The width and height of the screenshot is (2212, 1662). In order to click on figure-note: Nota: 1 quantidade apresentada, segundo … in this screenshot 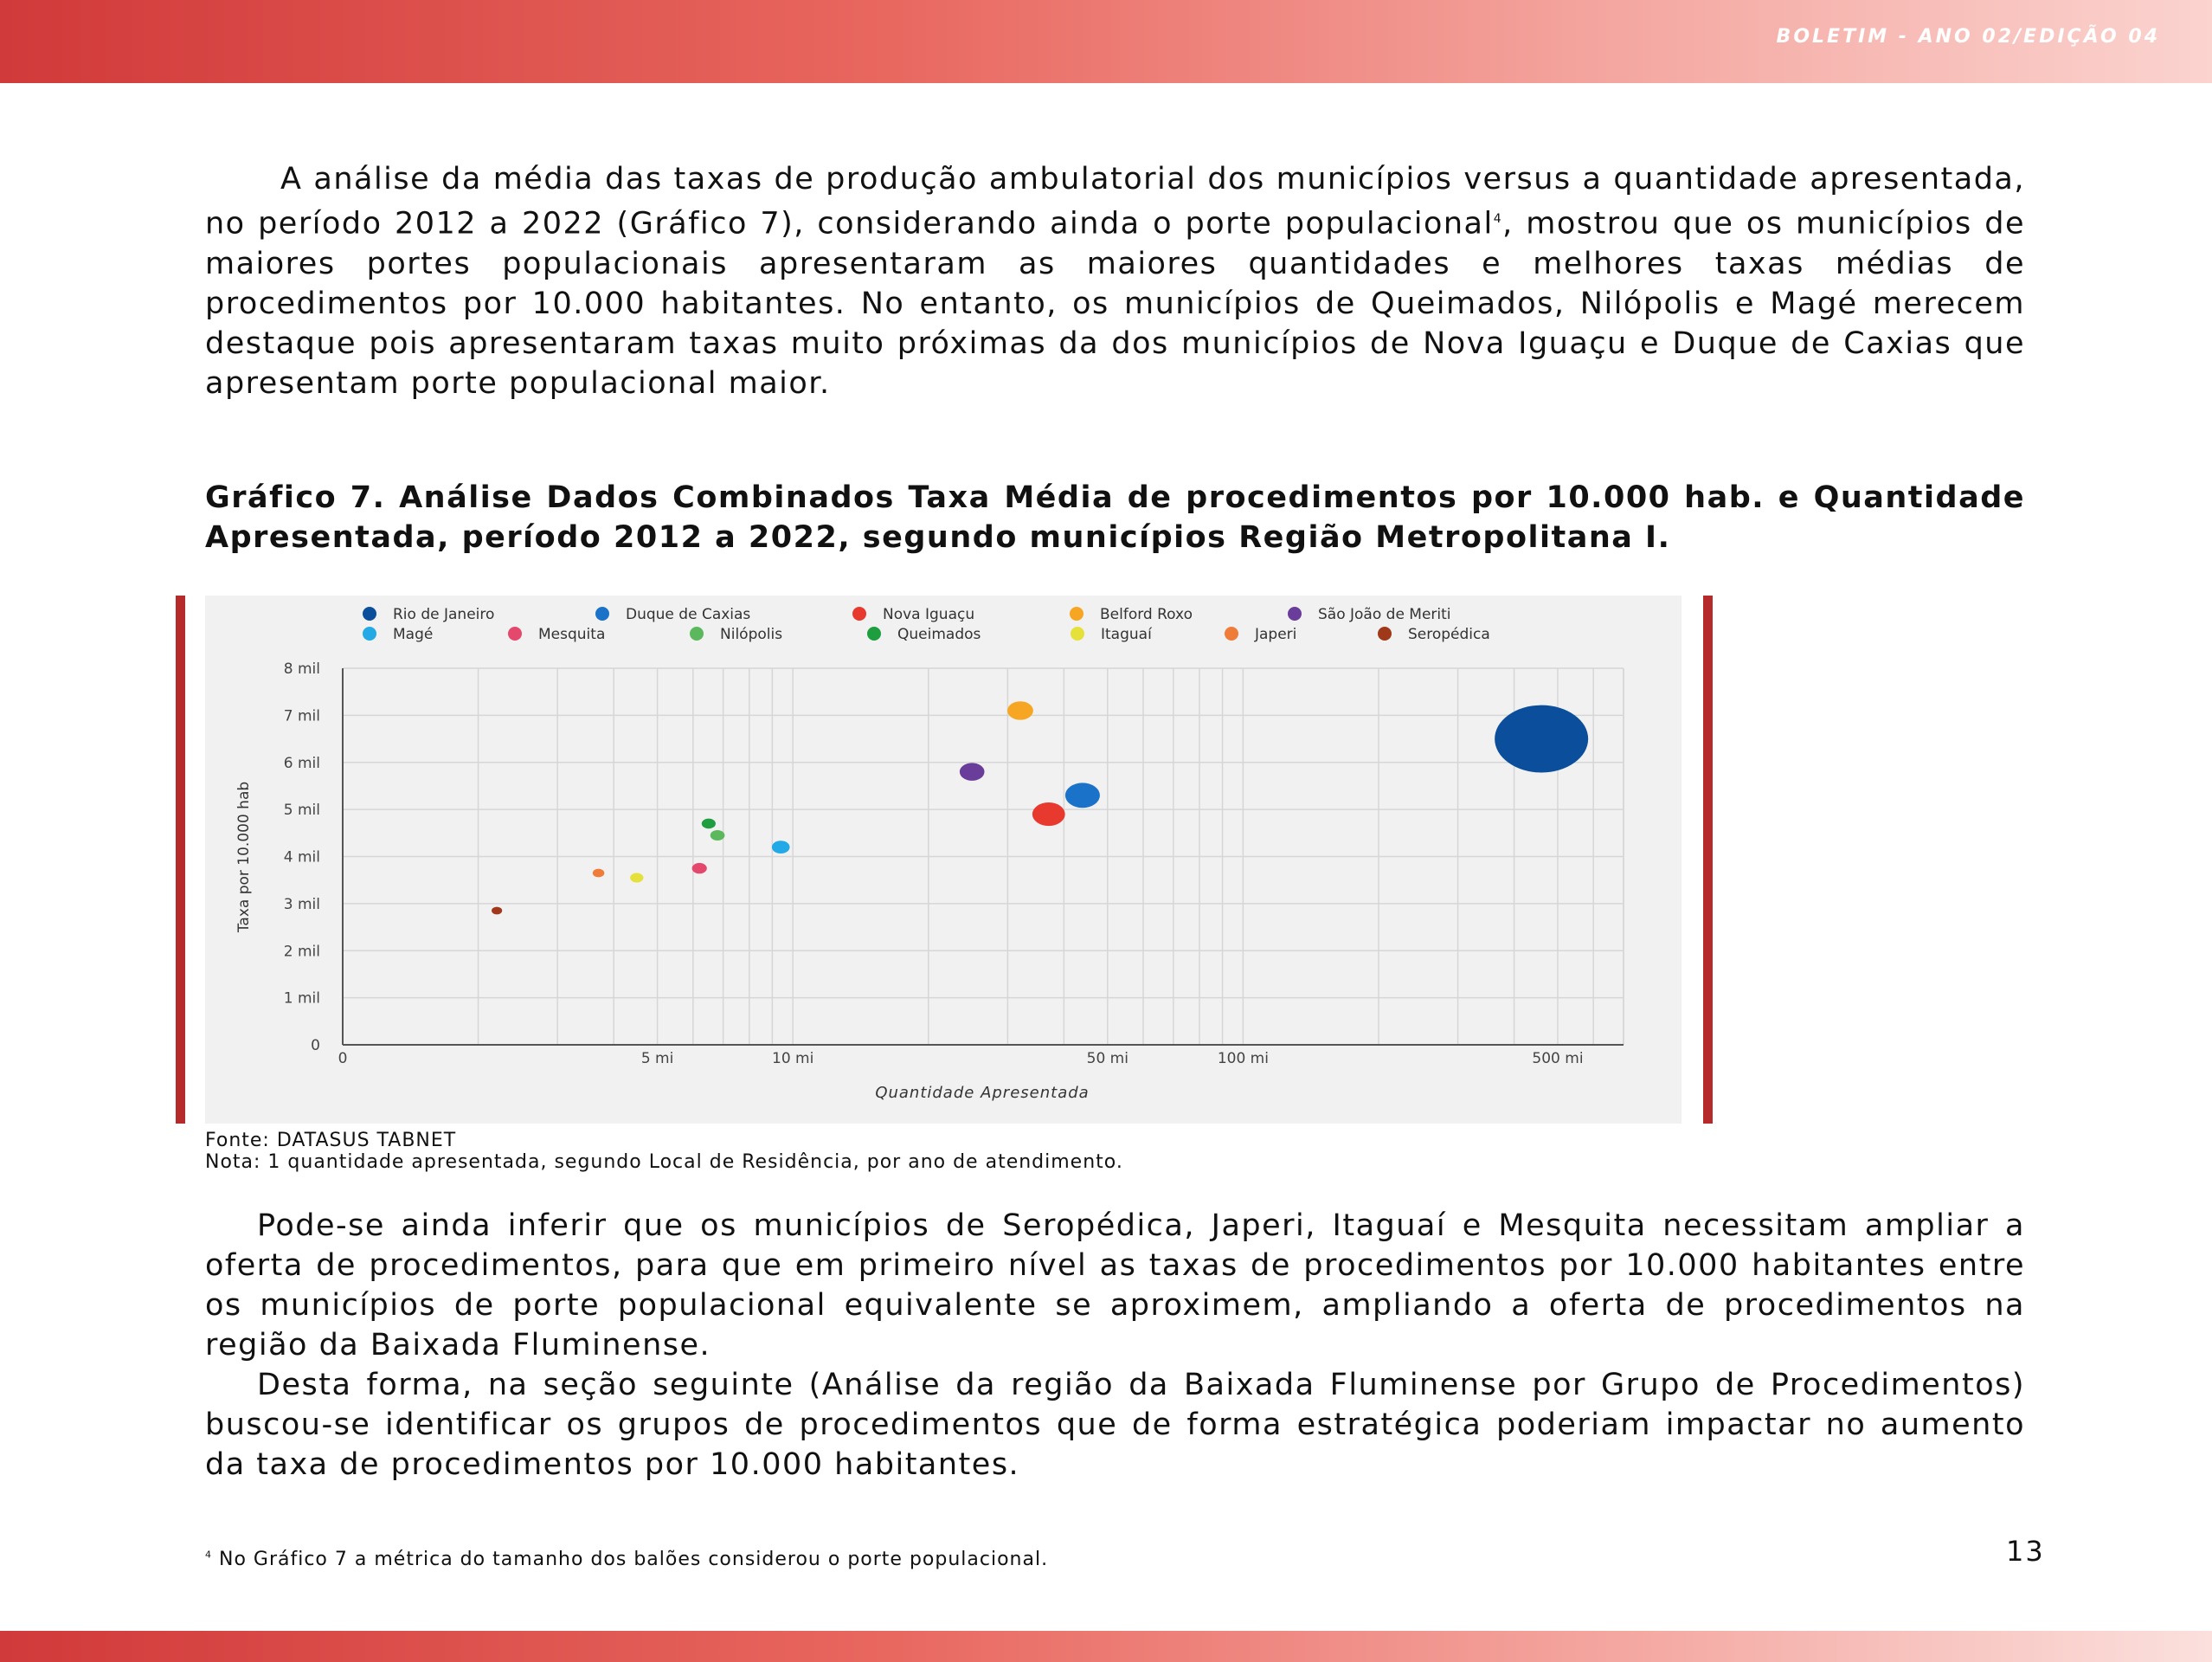, I will do `click(664, 1162)`.